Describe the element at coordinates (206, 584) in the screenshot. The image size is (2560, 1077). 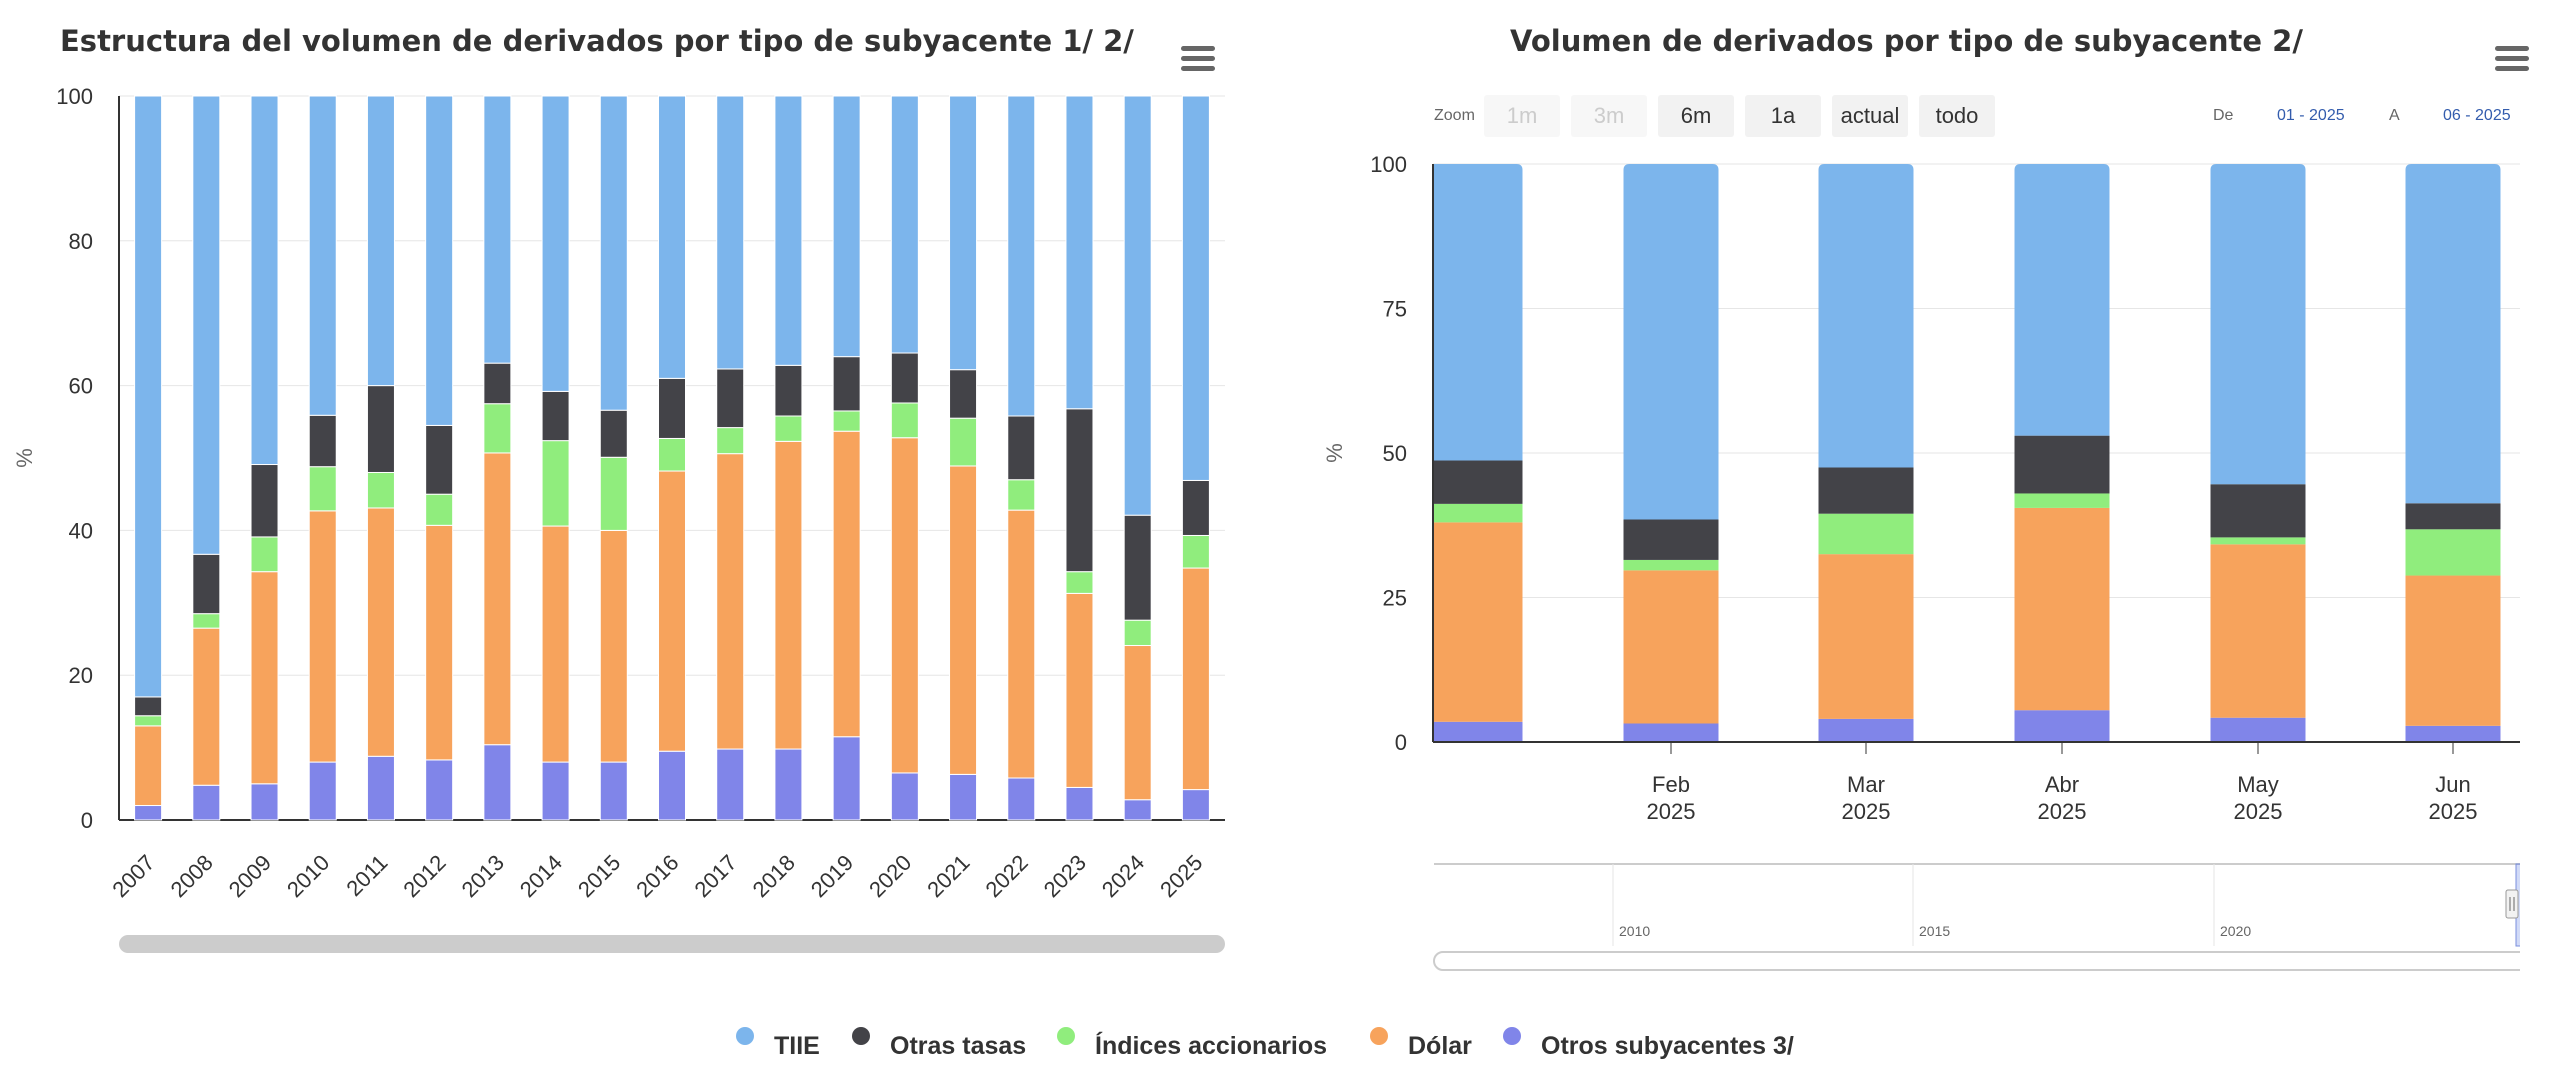
I see `bar-2008-otras-tasas` at that location.